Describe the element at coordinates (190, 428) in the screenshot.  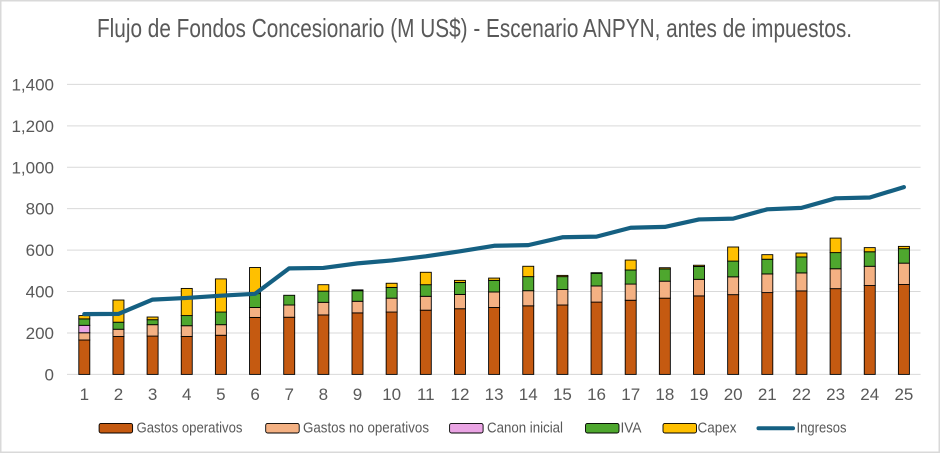
I see `svg-text: Gastos operativos` at that location.